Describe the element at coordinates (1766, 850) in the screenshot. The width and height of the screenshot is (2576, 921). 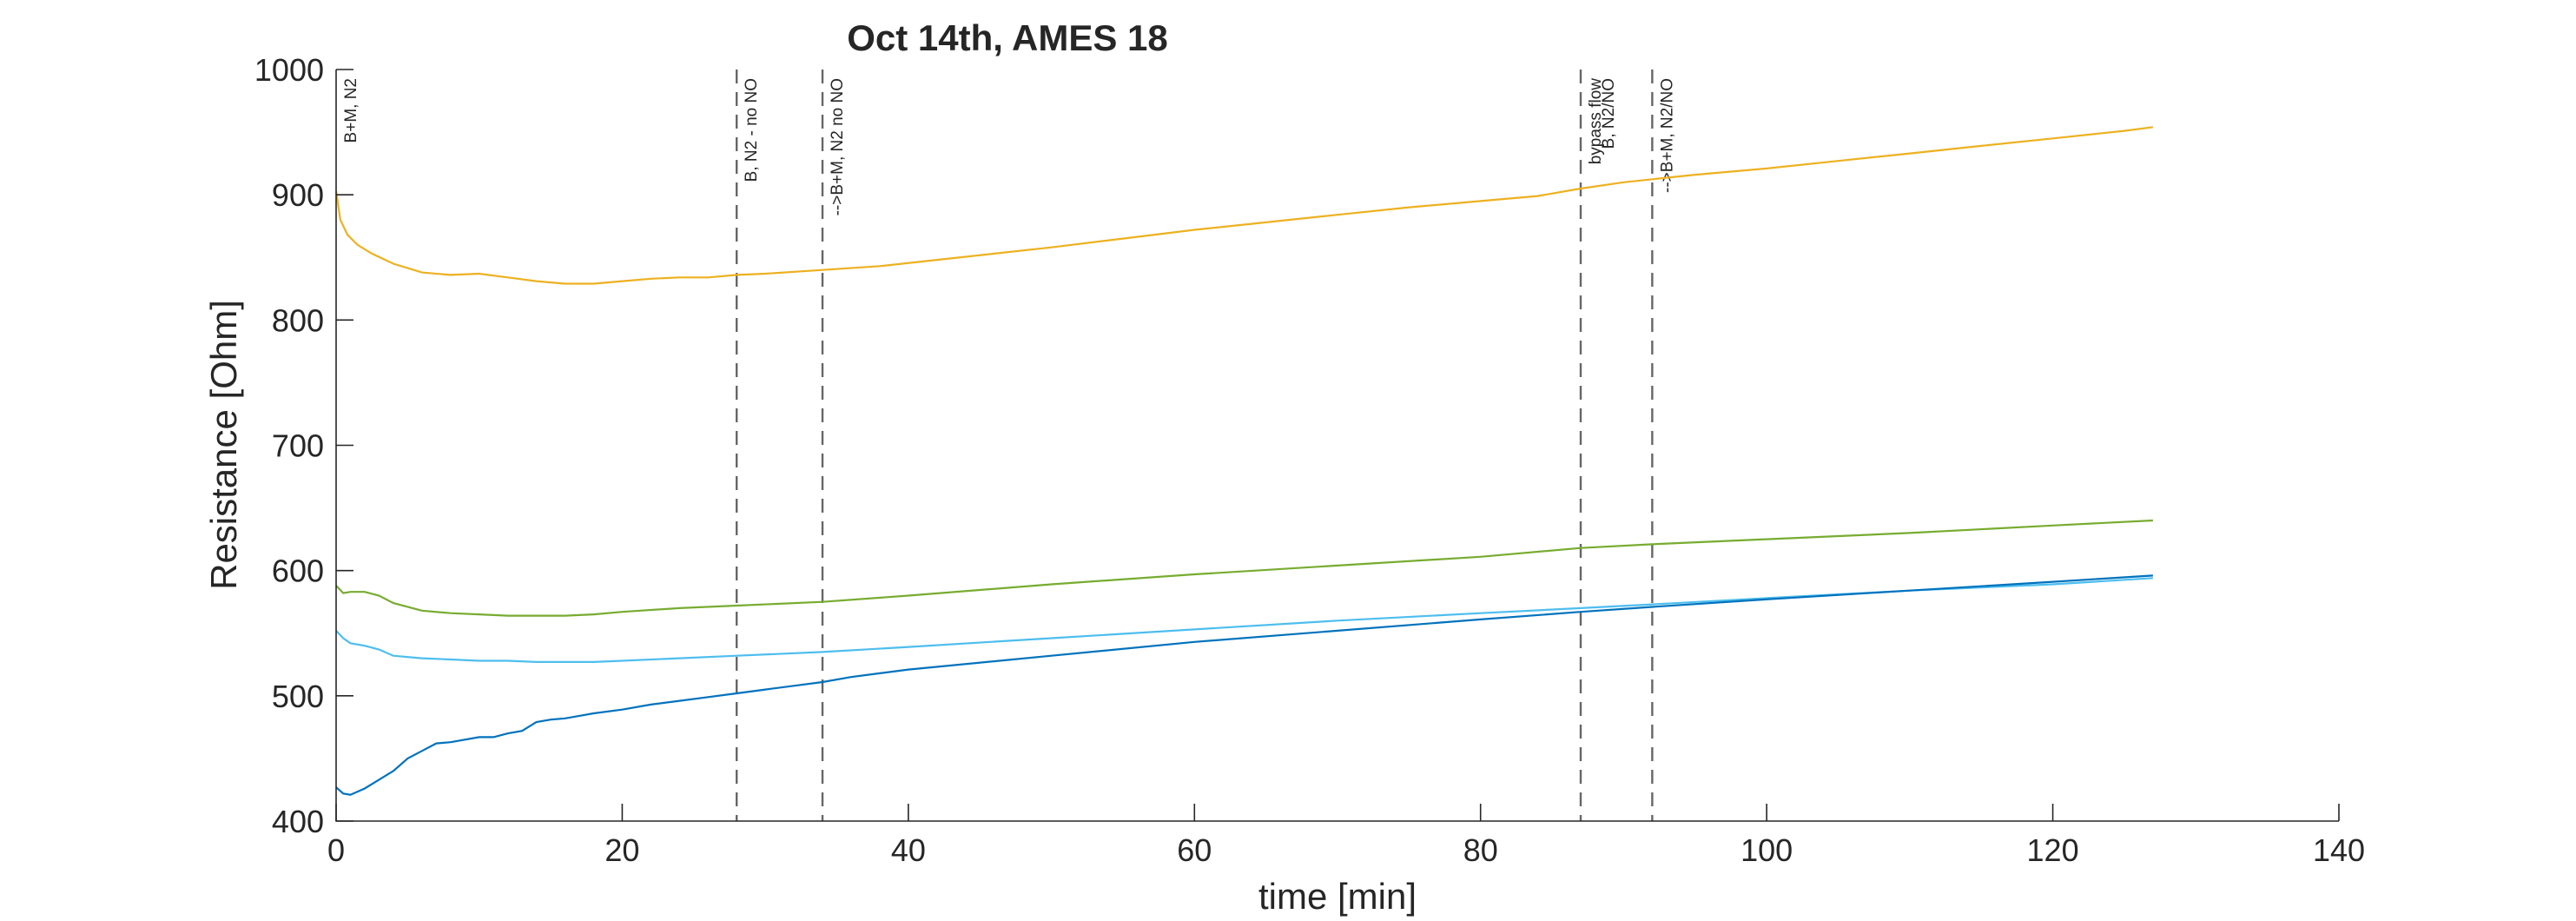
I see `x-tick-label: 100` at that location.